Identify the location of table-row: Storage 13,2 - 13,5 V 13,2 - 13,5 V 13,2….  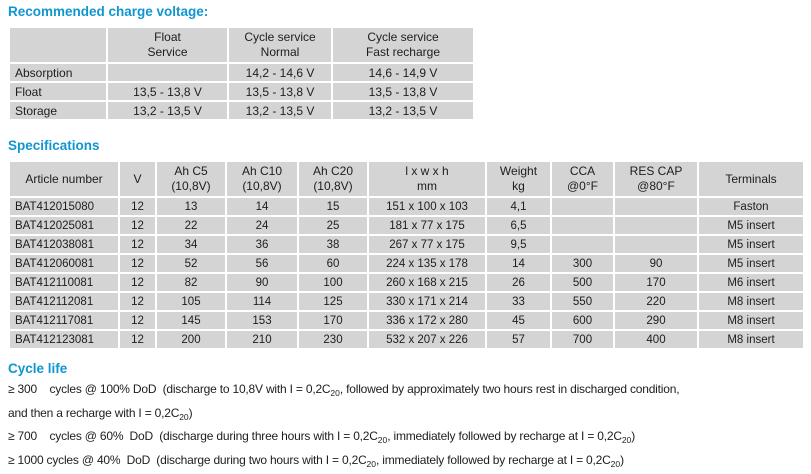
(241, 110).